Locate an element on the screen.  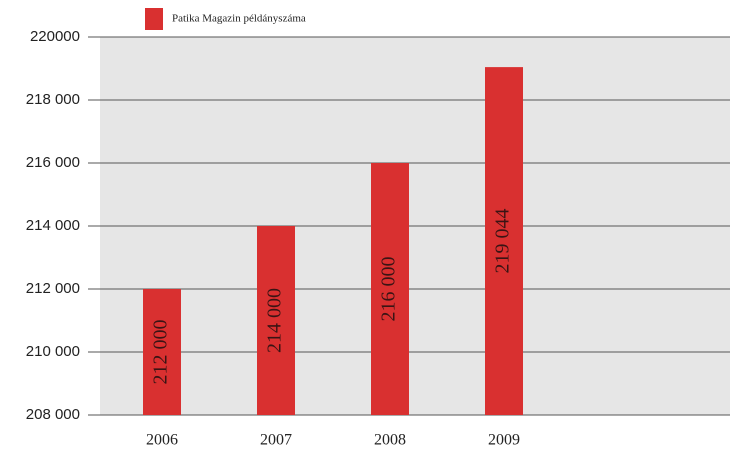
y-tick-label: 212 000 is located at coordinates (53, 288).